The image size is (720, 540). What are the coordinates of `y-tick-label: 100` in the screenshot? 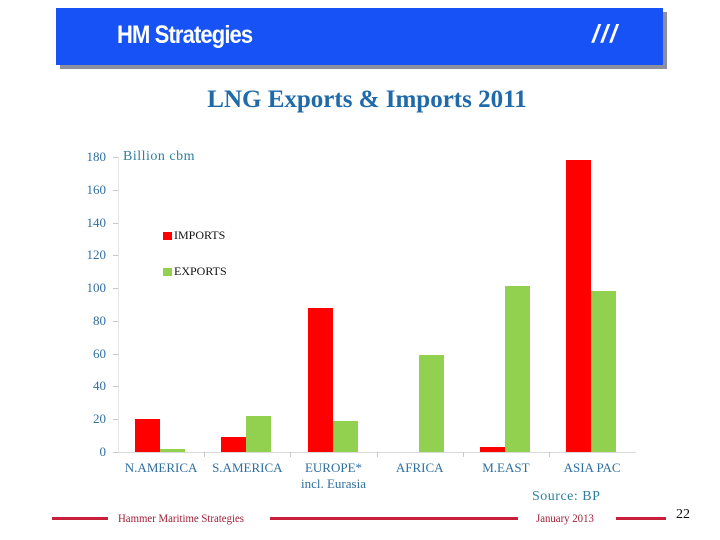 It's located at (96, 288).